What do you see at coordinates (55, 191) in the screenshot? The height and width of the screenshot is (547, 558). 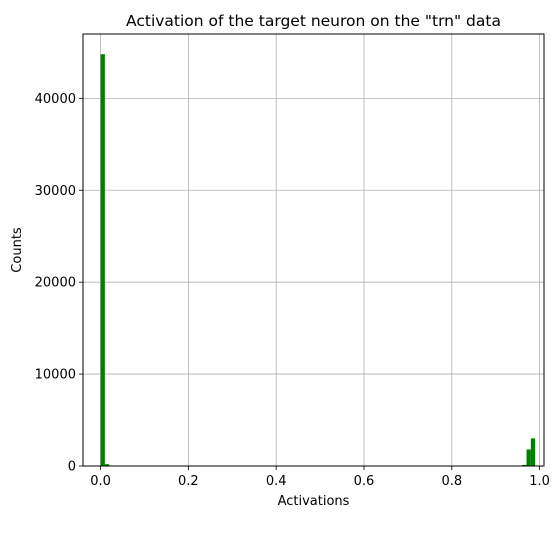 I see `y-tick-label: 30000` at bounding box center [55, 191].